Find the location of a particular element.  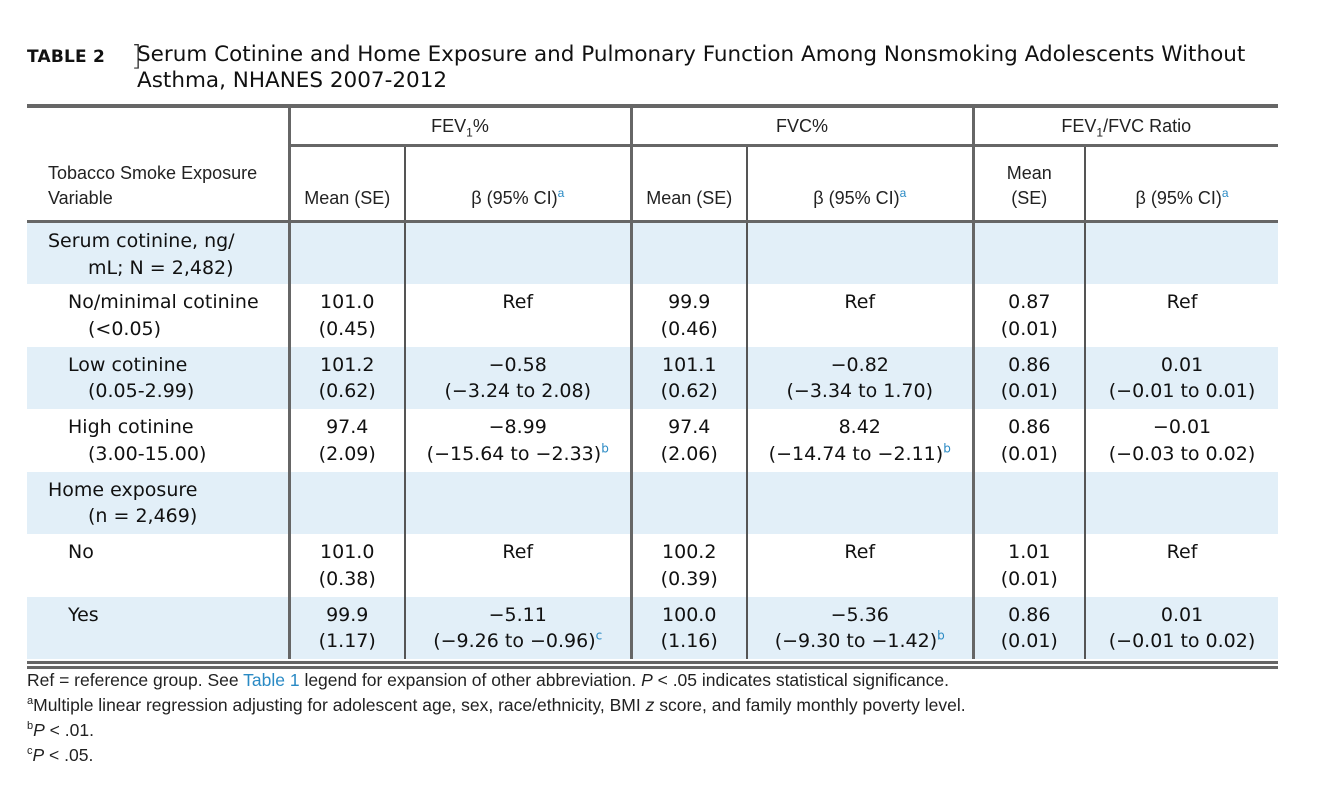

footnote-b: bP < .01. is located at coordinates (60, 730).